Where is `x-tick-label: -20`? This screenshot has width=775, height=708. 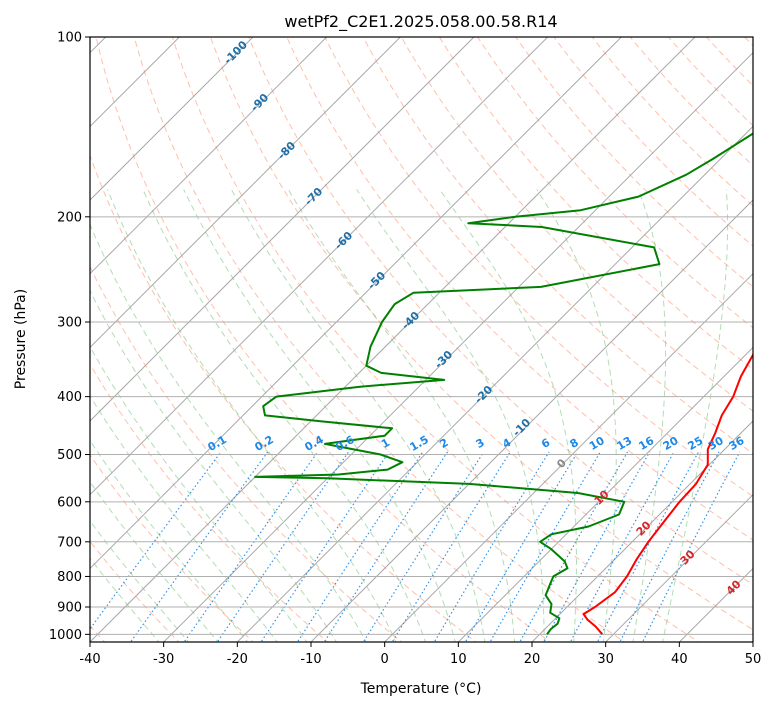
x-tick-label: -20 is located at coordinates (237, 659).